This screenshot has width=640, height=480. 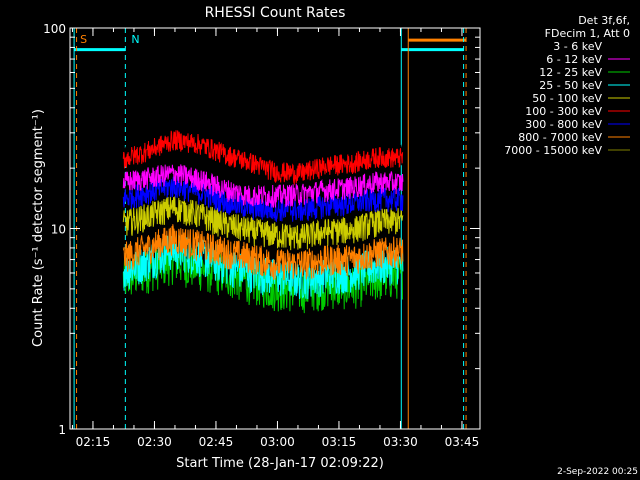 What do you see at coordinates (560, 137) in the screenshot?
I see `legend-label: 800 - 7000 keV` at bounding box center [560, 137].